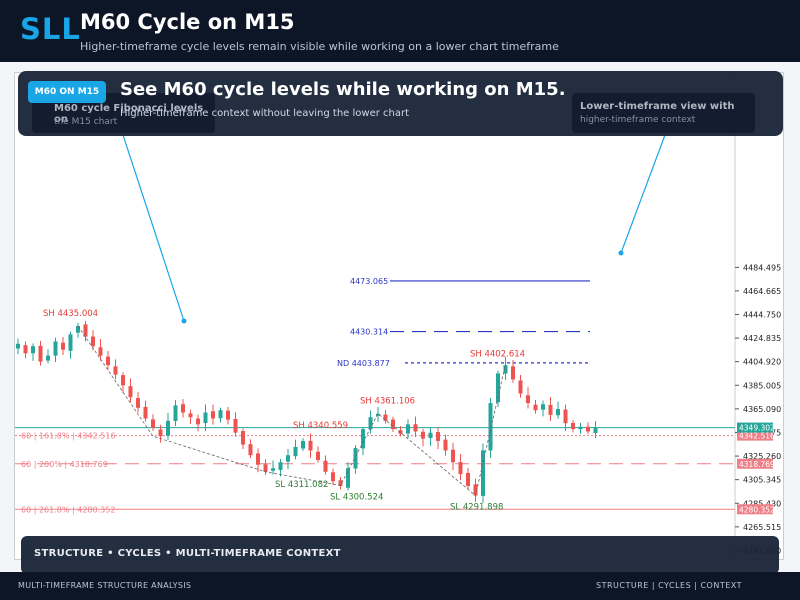  I want to click on price-tick-label: 4285.430, so click(762, 503).